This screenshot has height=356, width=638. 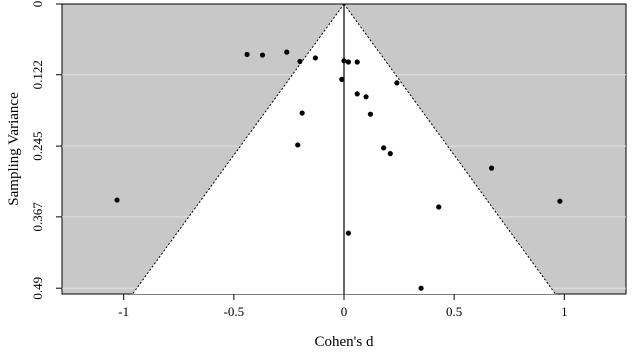 What do you see at coordinates (37, 288) in the screenshot?
I see `y-tick-label: 0.49` at bounding box center [37, 288].